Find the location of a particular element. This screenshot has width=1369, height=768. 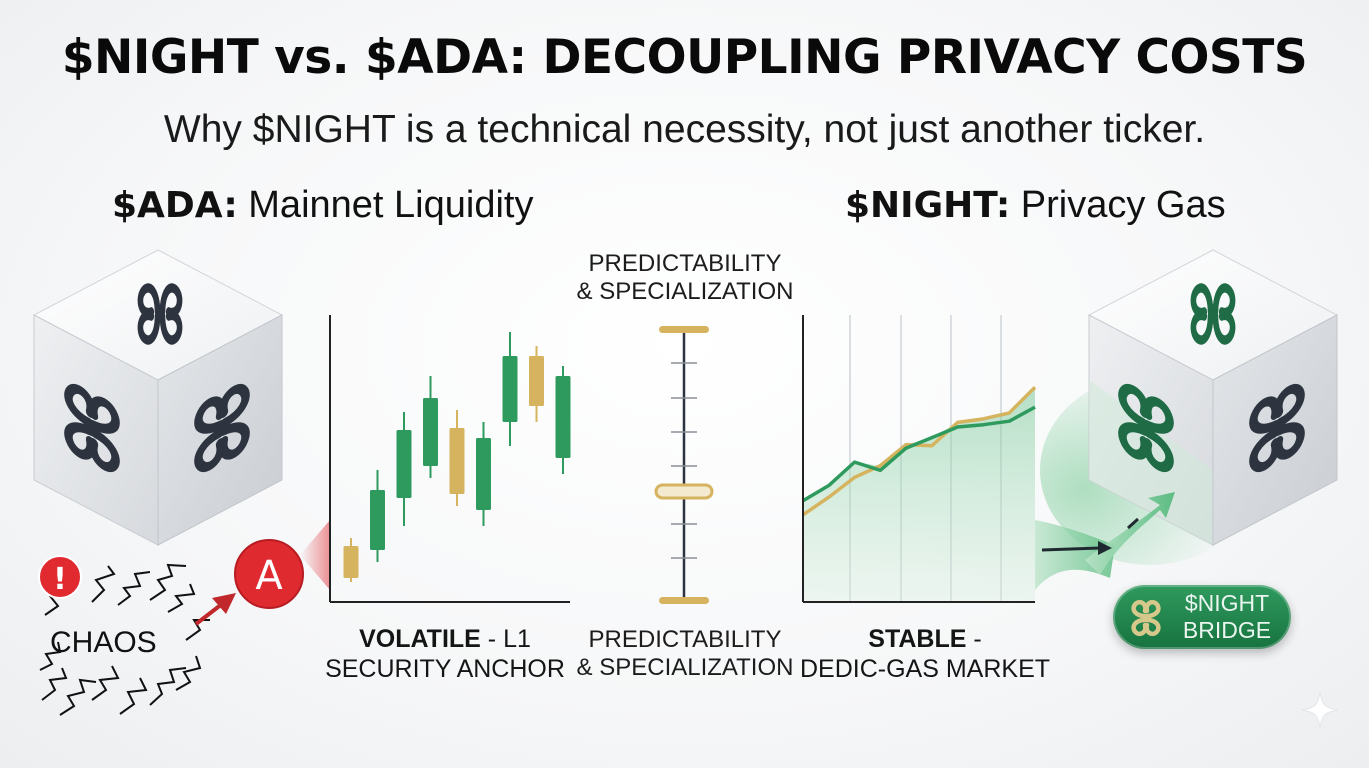

chaos-arrow is located at coordinates (215, 609).